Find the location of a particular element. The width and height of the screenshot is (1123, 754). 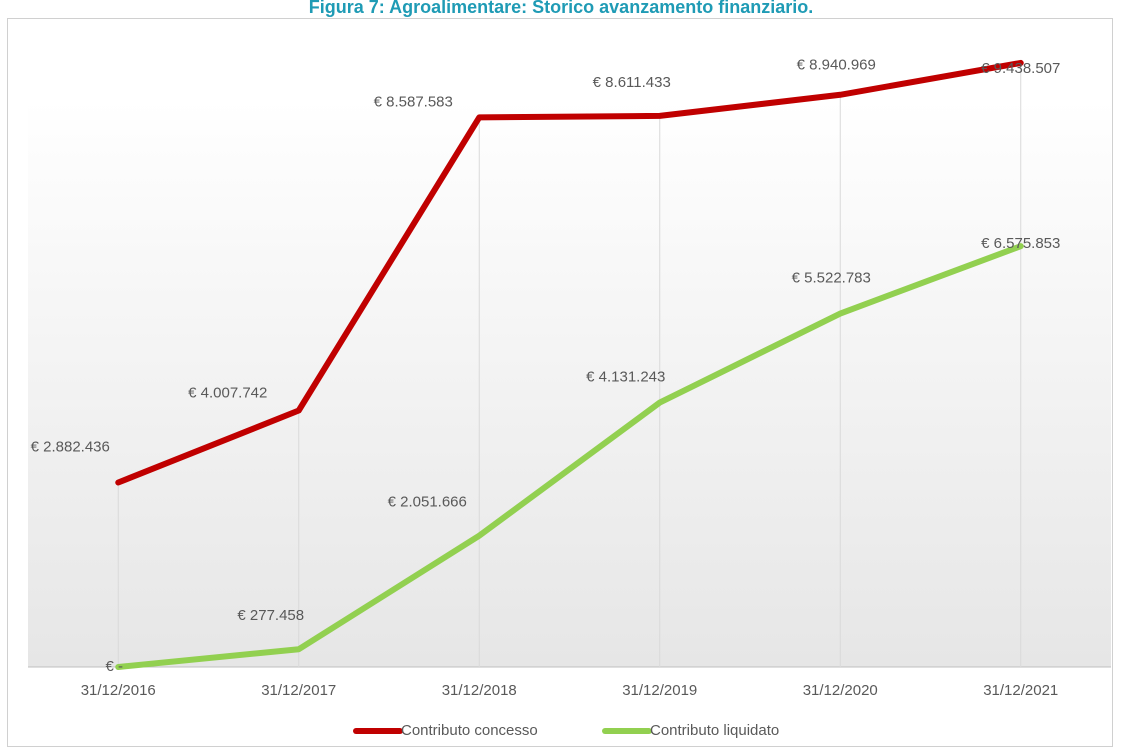

data-label: € - is located at coordinates (114, 666).